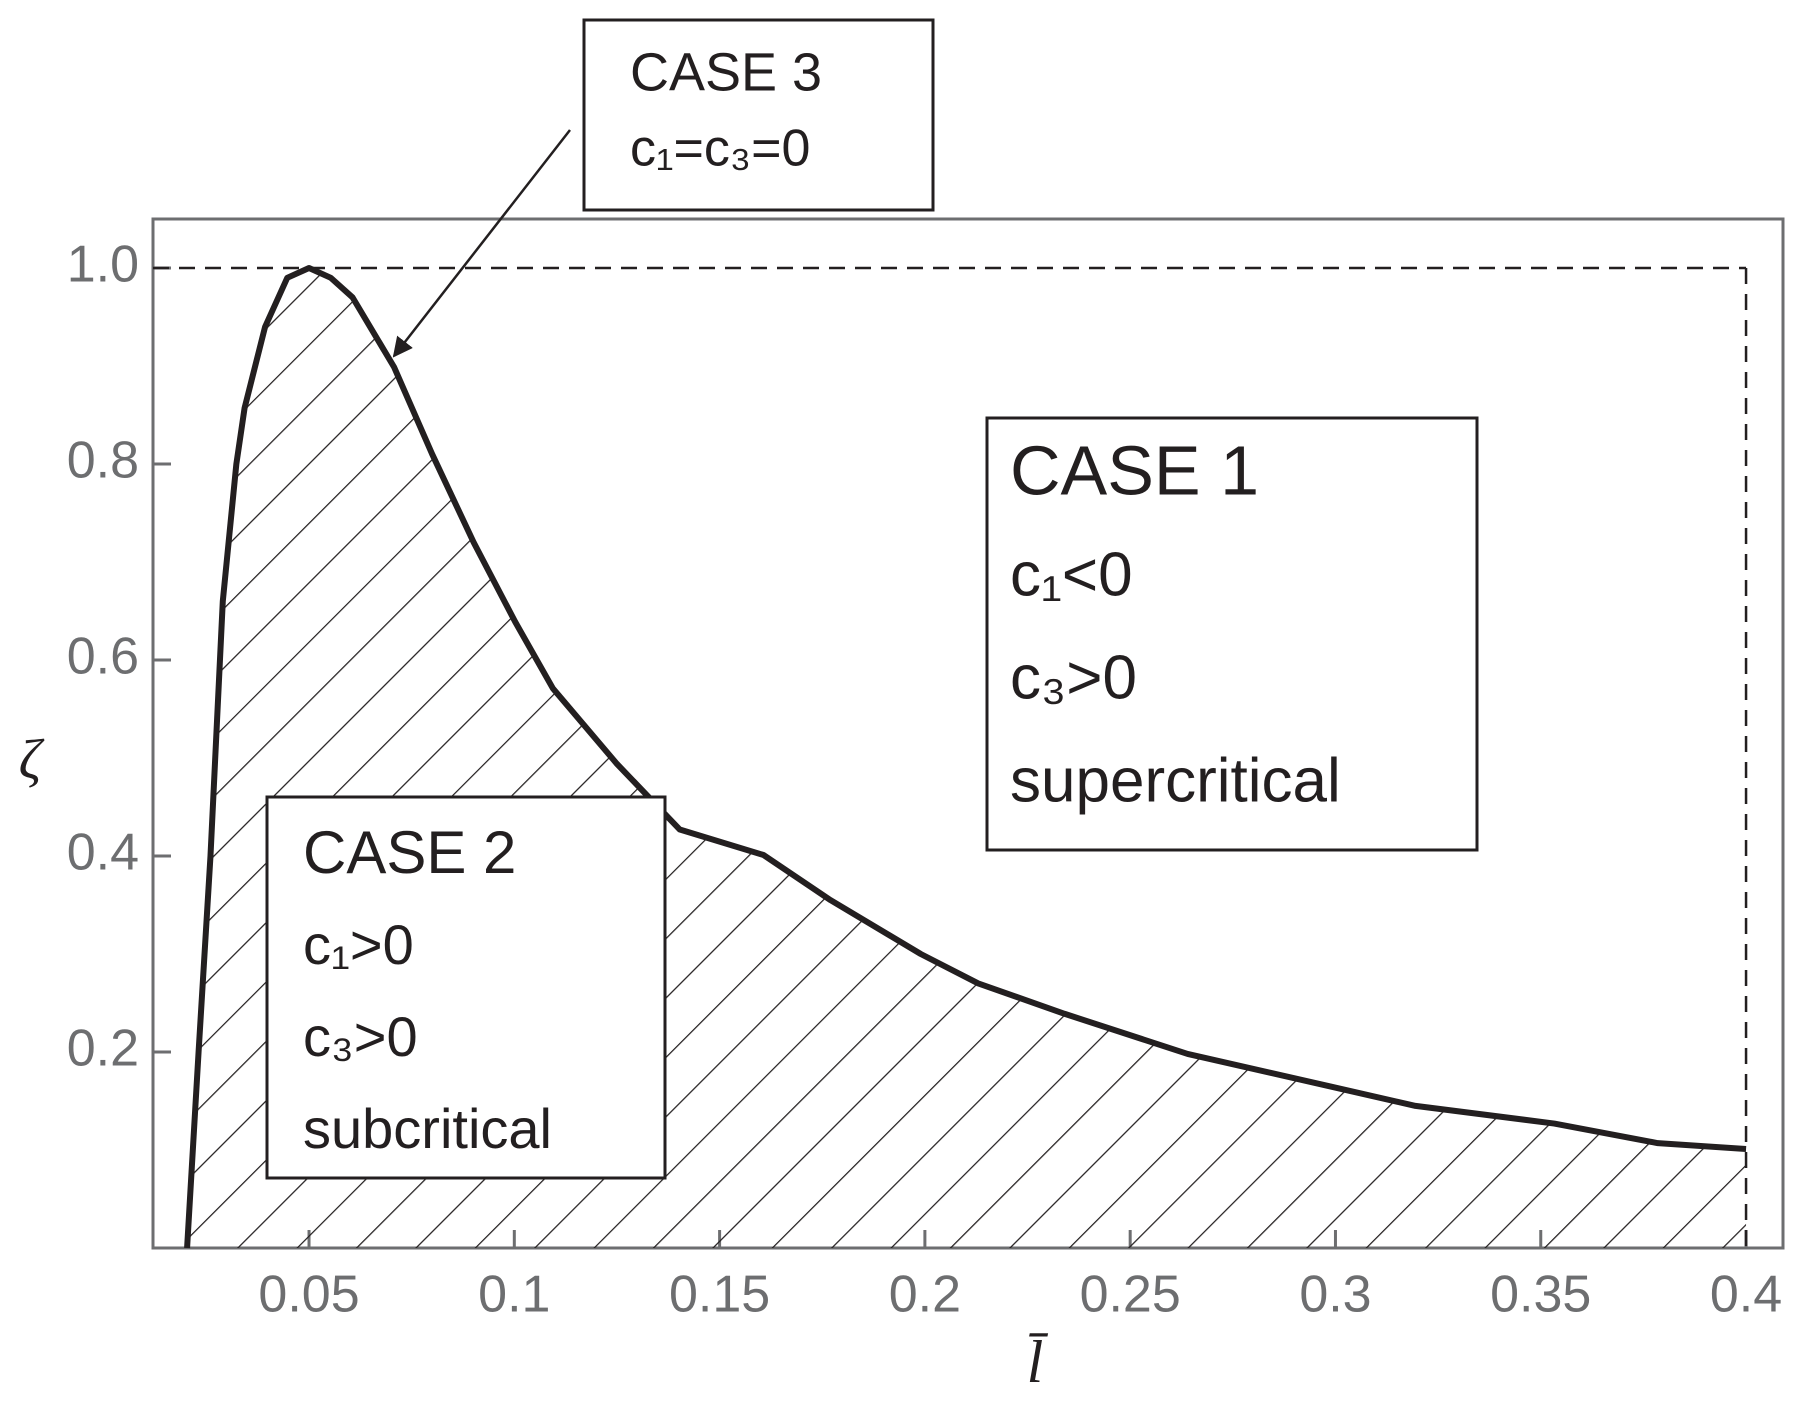  I want to click on x-tick-label: 0.35, so click(1540, 1295).